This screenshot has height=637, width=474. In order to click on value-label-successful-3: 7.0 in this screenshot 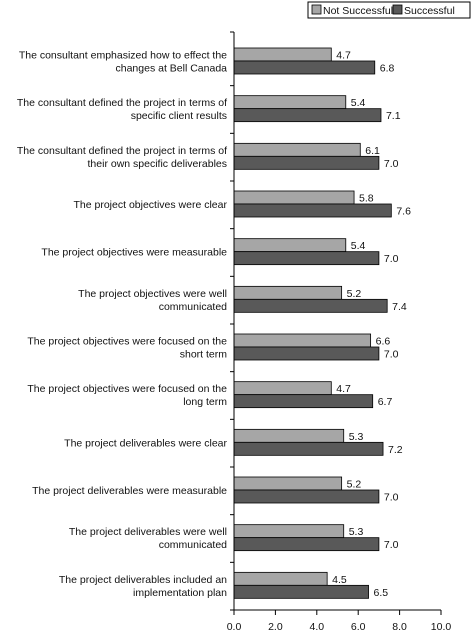, I will do `click(391, 164)`.